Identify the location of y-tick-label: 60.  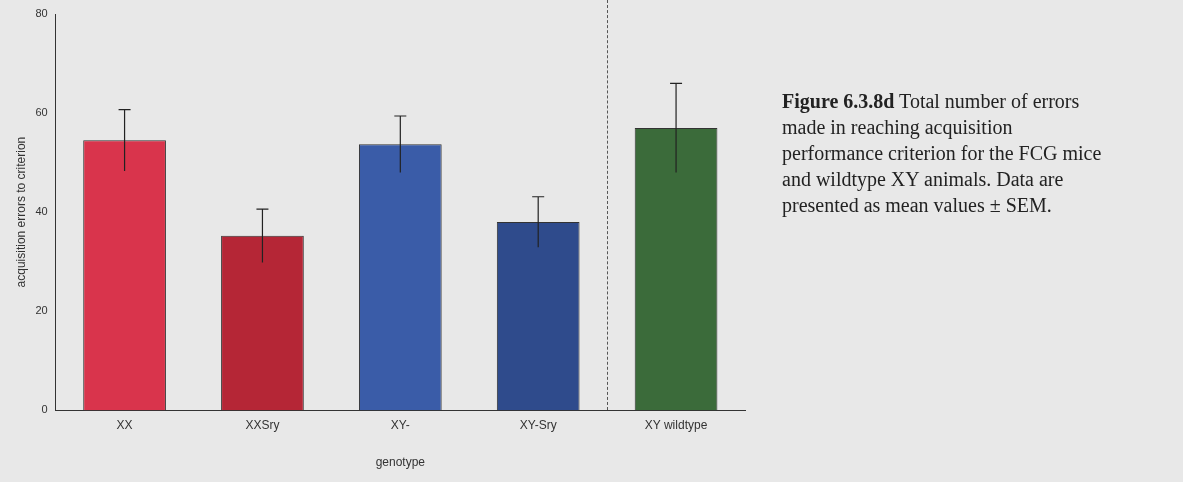
(41, 112).